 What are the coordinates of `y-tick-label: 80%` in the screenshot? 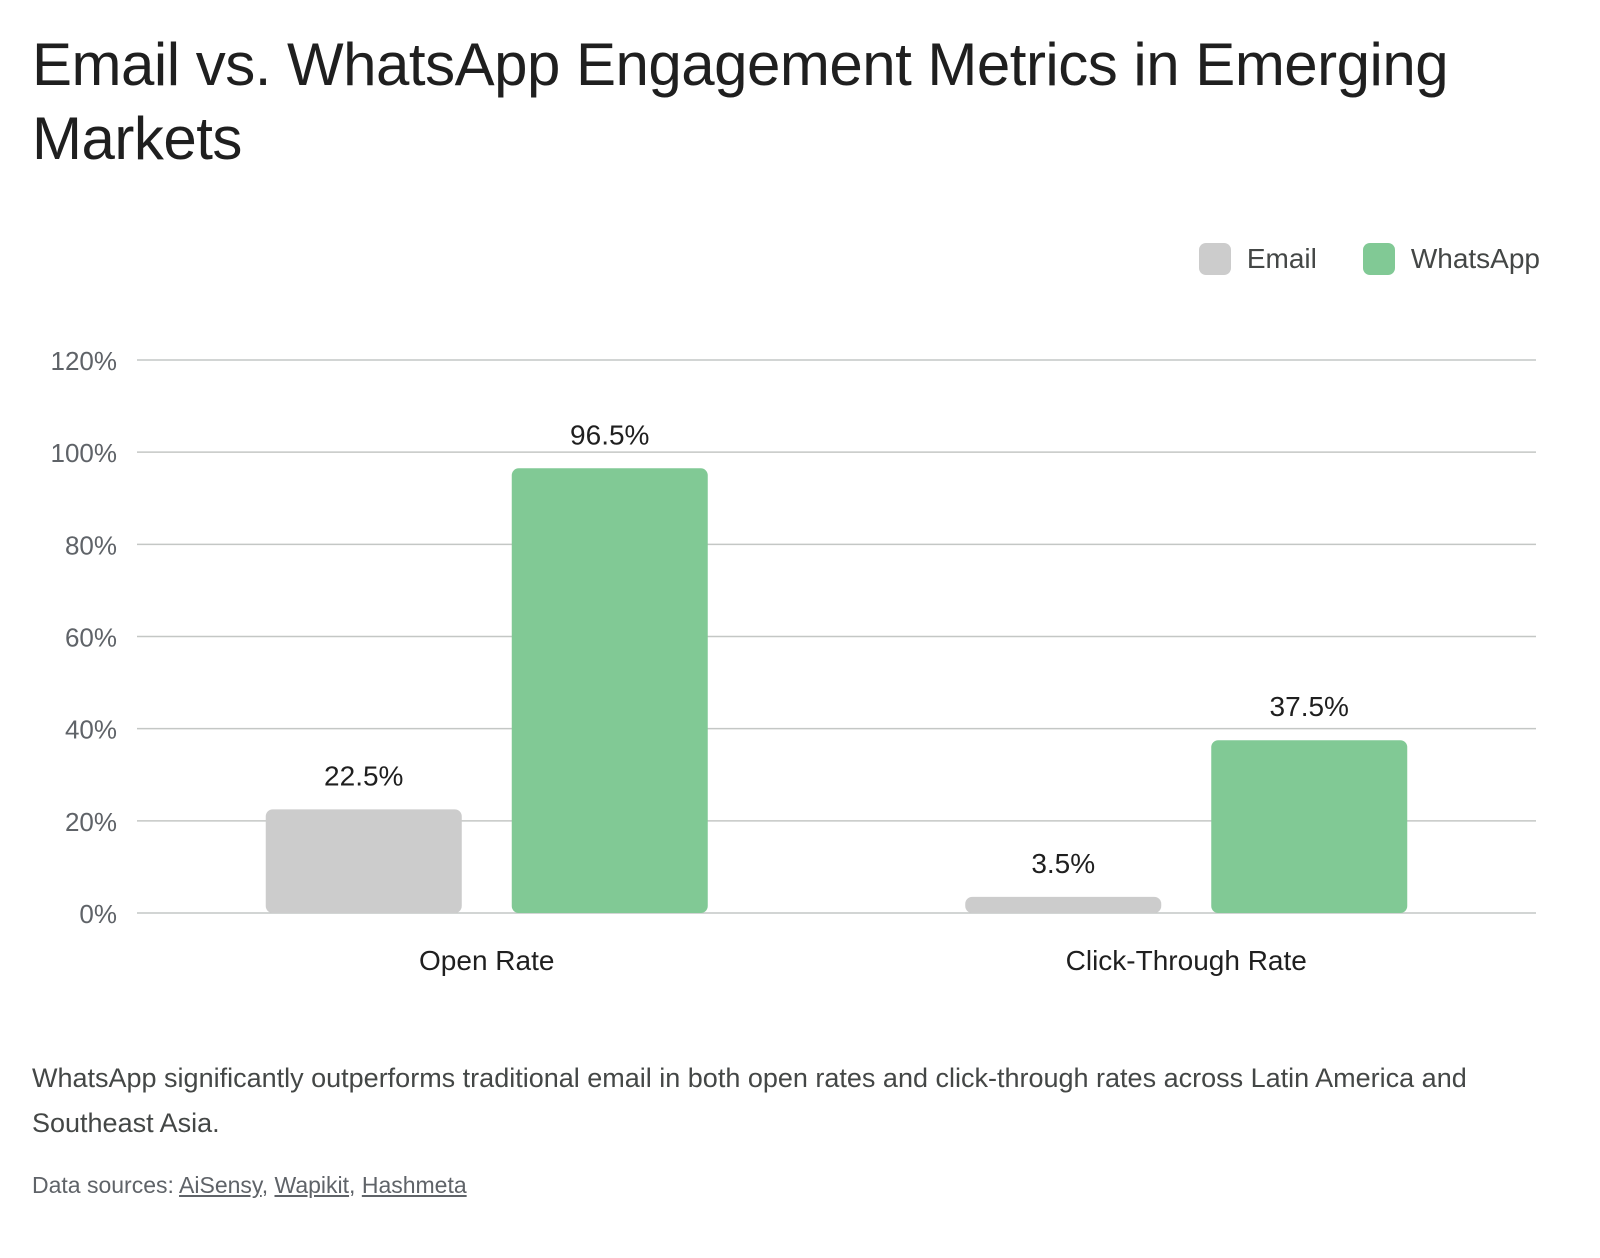 It's located at (91, 545).